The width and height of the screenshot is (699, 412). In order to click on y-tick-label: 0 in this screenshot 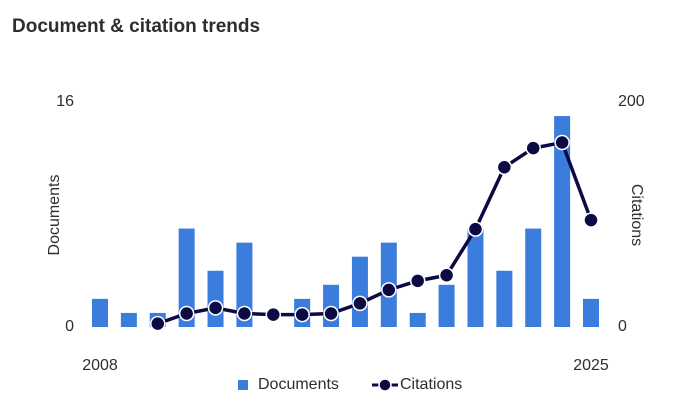, I will do `click(69, 326)`.